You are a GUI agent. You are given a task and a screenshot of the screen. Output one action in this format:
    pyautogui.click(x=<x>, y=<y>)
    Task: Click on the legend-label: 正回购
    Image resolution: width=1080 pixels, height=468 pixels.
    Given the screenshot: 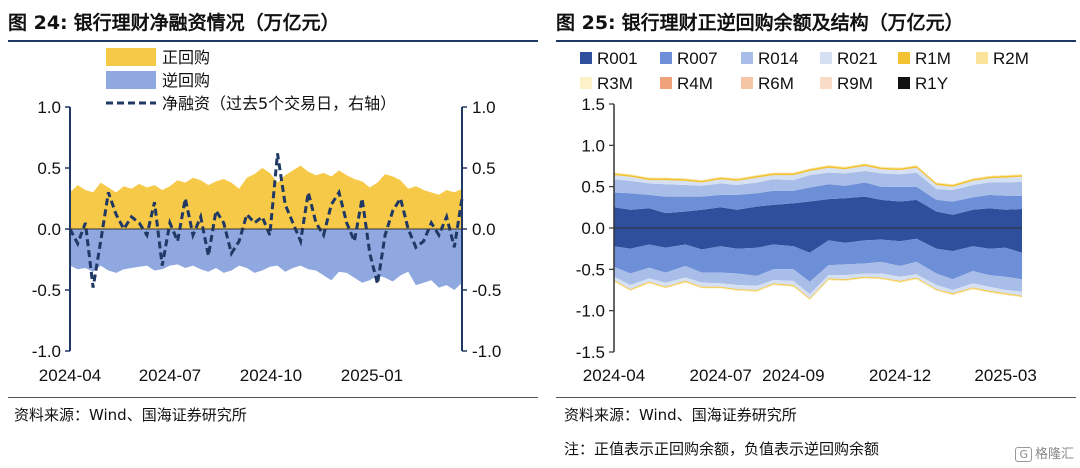 What is the action you would take?
    pyautogui.click(x=186, y=57)
    